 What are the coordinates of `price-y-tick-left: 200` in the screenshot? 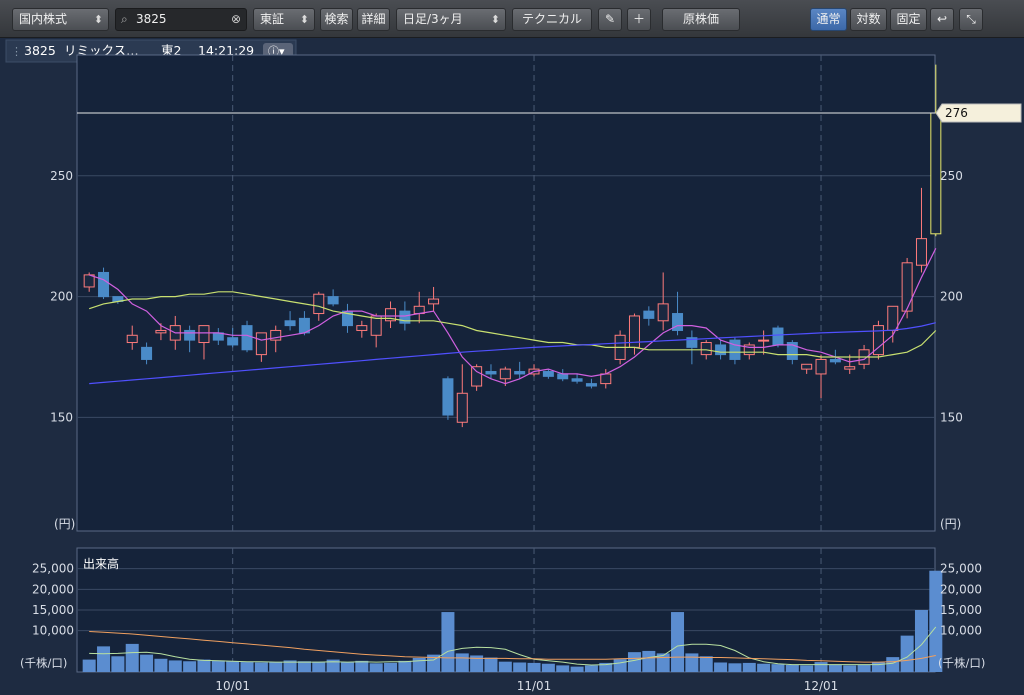 It's located at (61, 297).